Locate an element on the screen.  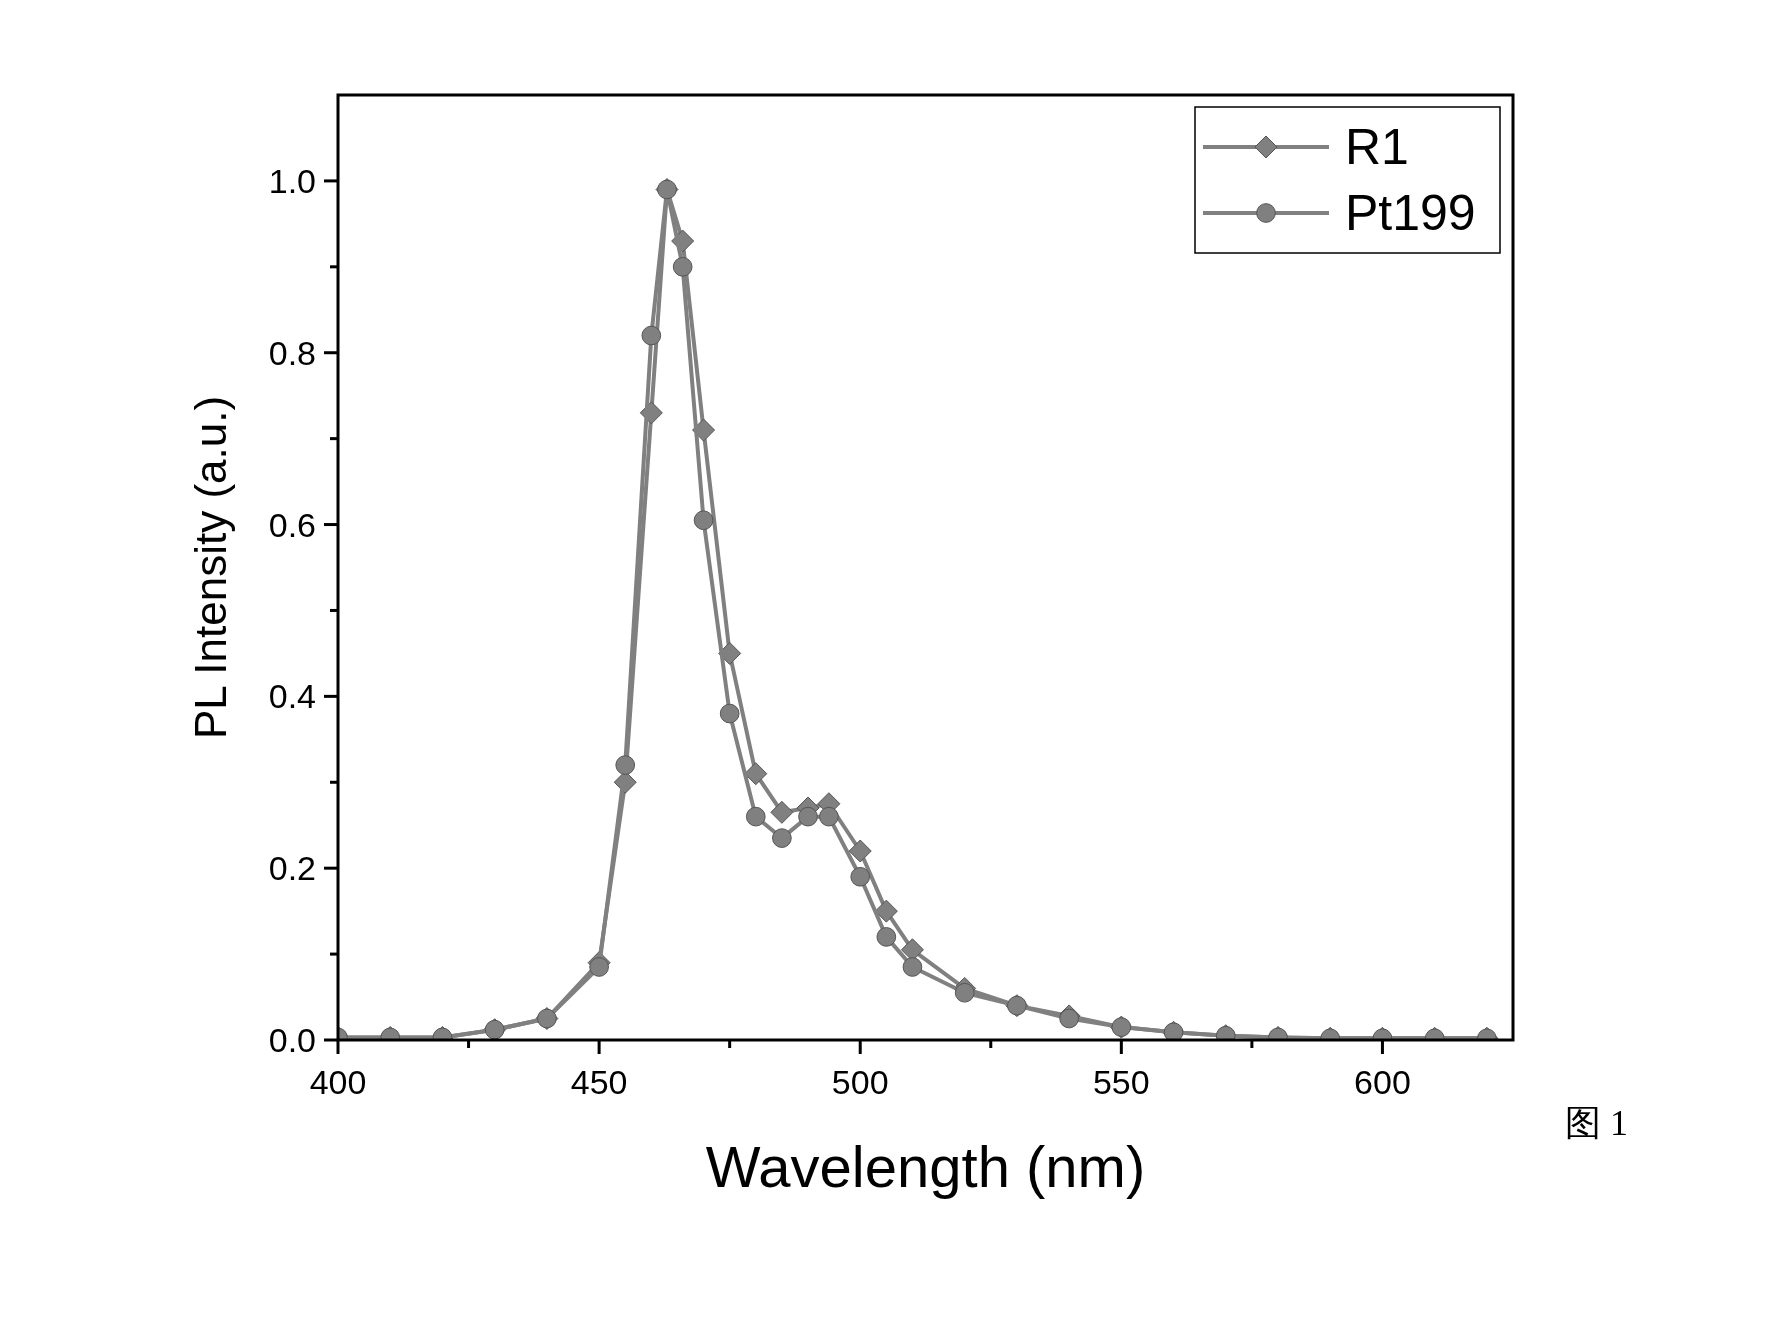
y-tick-label: 0.0 is located at coordinates (292, 1040).